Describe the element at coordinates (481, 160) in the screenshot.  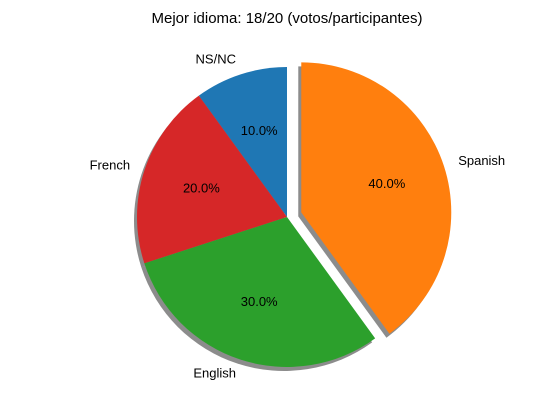
I see `slice-label-spanish: Spanish` at that location.